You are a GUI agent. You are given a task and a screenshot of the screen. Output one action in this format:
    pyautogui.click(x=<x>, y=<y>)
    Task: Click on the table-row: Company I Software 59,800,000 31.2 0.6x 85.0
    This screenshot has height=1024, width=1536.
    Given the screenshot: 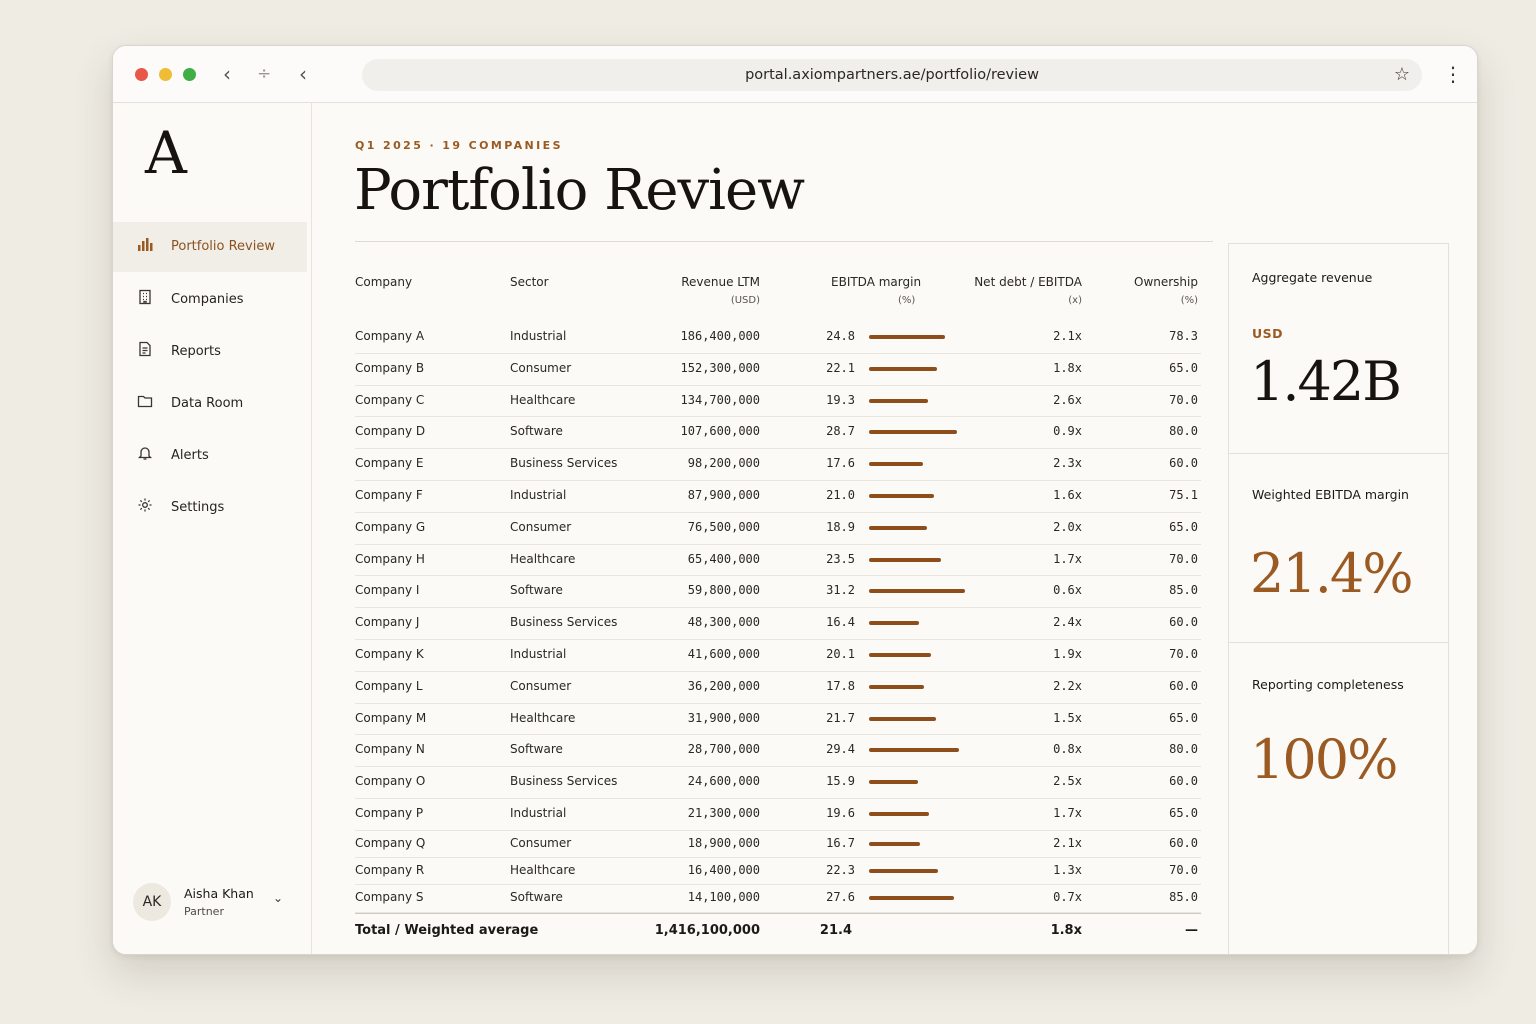 What is the action you would take?
    pyautogui.click(x=778, y=592)
    